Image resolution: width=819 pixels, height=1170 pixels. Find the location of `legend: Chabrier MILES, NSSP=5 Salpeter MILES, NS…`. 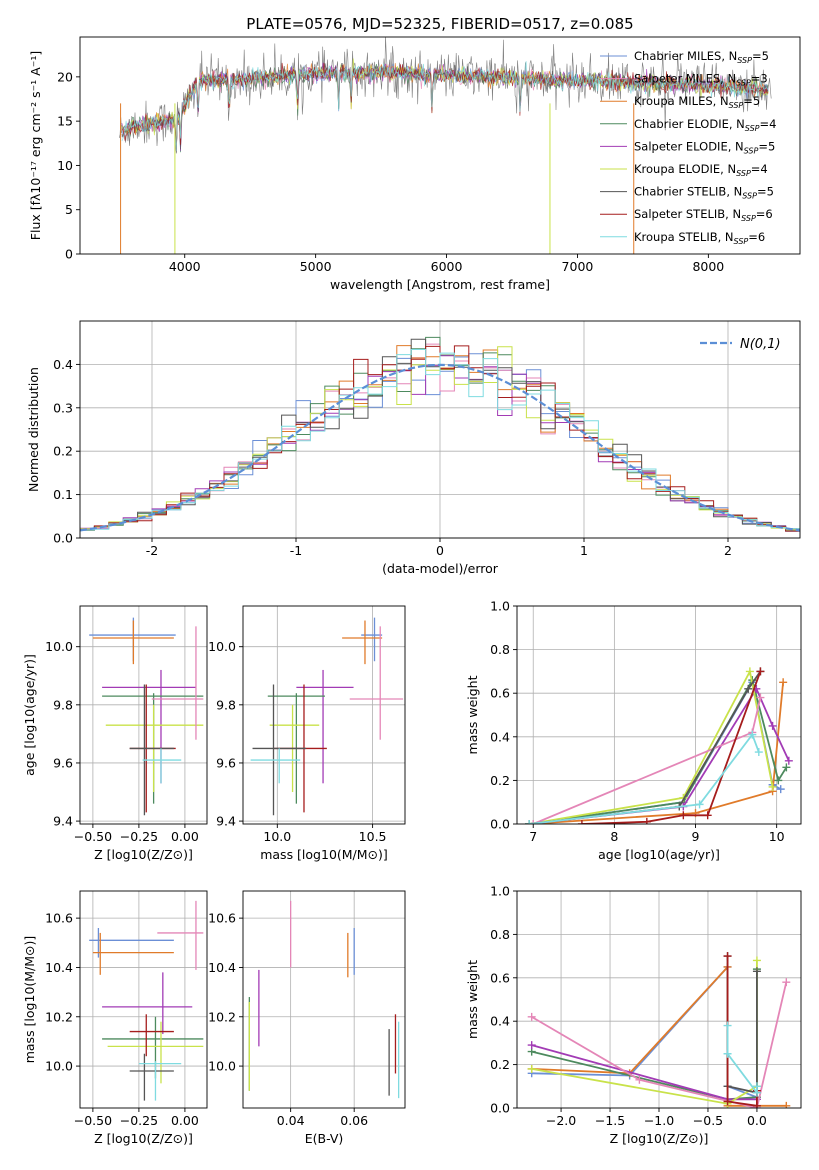

legend: Chabrier MILES, NSSP=5 Salpeter MILES, NS… is located at coordinates (688, 147).